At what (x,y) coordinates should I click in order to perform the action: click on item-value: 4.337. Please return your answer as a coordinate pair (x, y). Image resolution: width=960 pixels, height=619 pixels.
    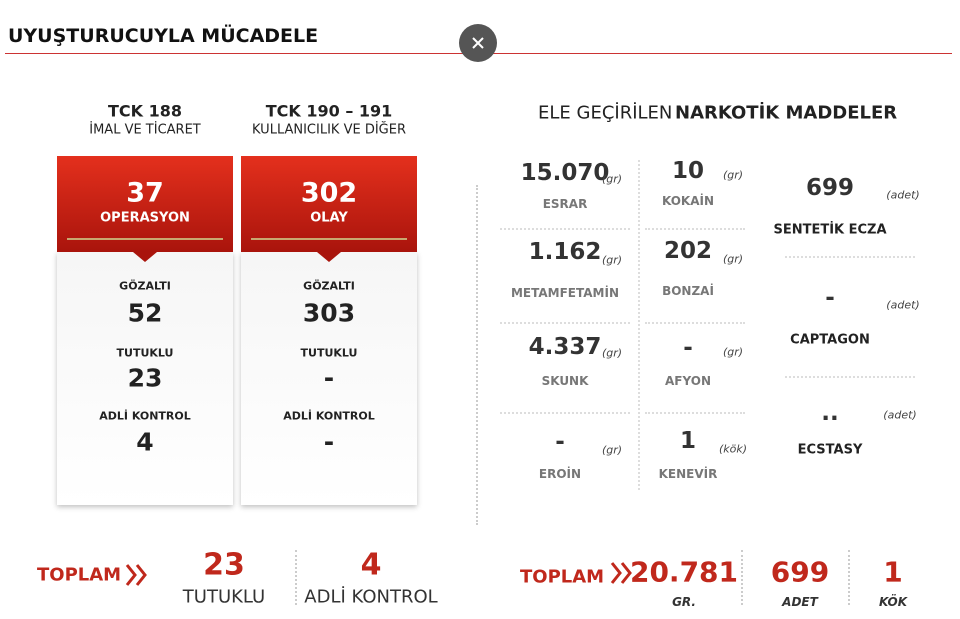
    Looking at the image, I should click on (565, 347).